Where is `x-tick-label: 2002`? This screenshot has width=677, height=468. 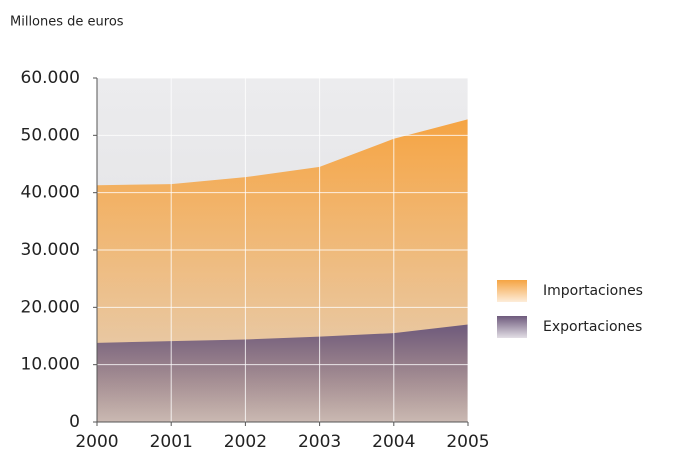 x-tick-label: 2002 is located at coordinates (245, 442).